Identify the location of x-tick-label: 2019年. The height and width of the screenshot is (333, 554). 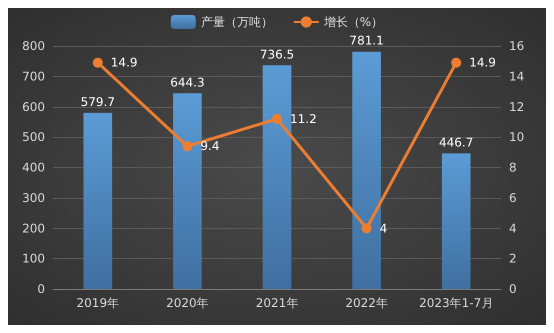
(98, 303).